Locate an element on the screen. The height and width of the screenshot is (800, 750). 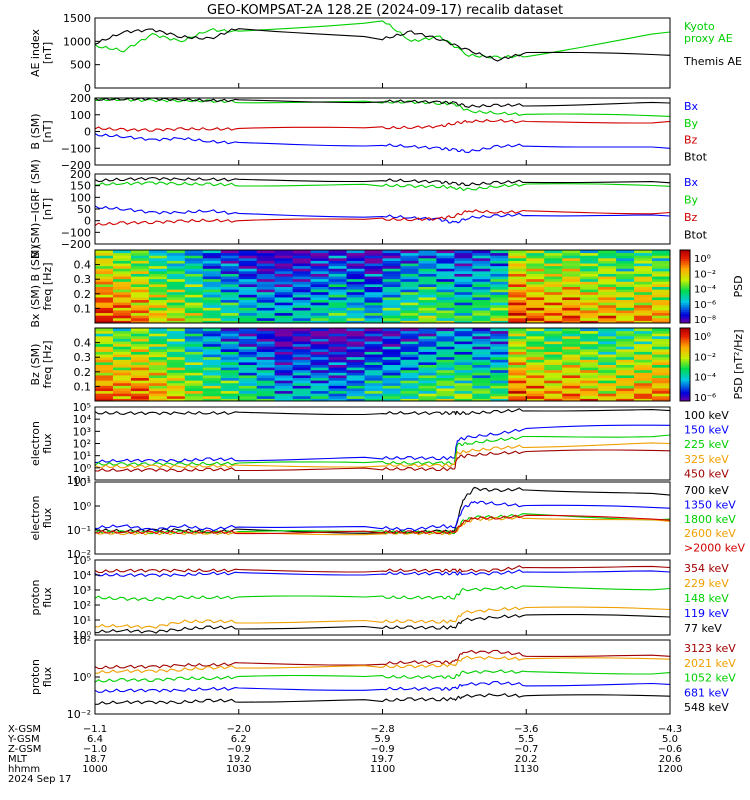
legend-label: 548 keV is located at coordinates (706, 707).